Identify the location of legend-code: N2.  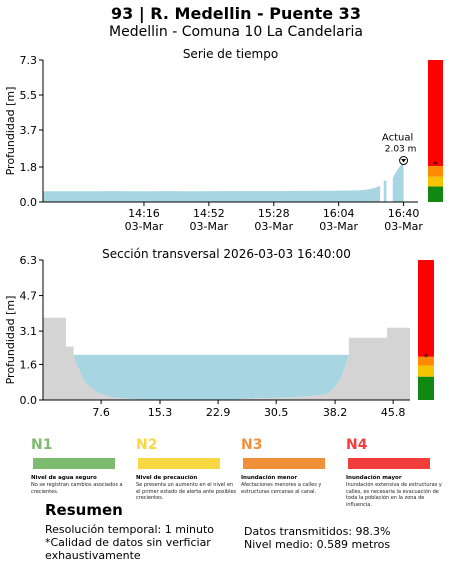
(147, 444).